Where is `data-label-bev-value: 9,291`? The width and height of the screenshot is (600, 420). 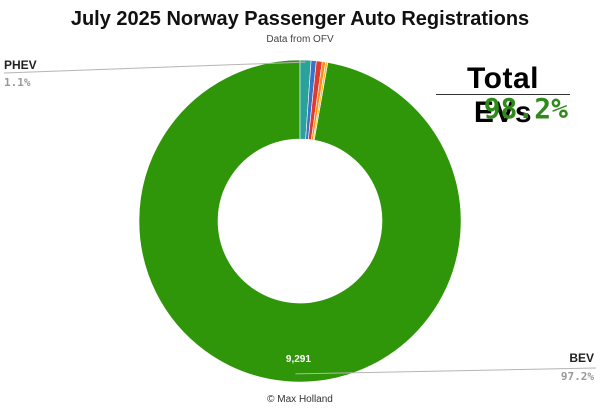
data-label-bev-value: 9,291 is located at coordinates (298, 359).